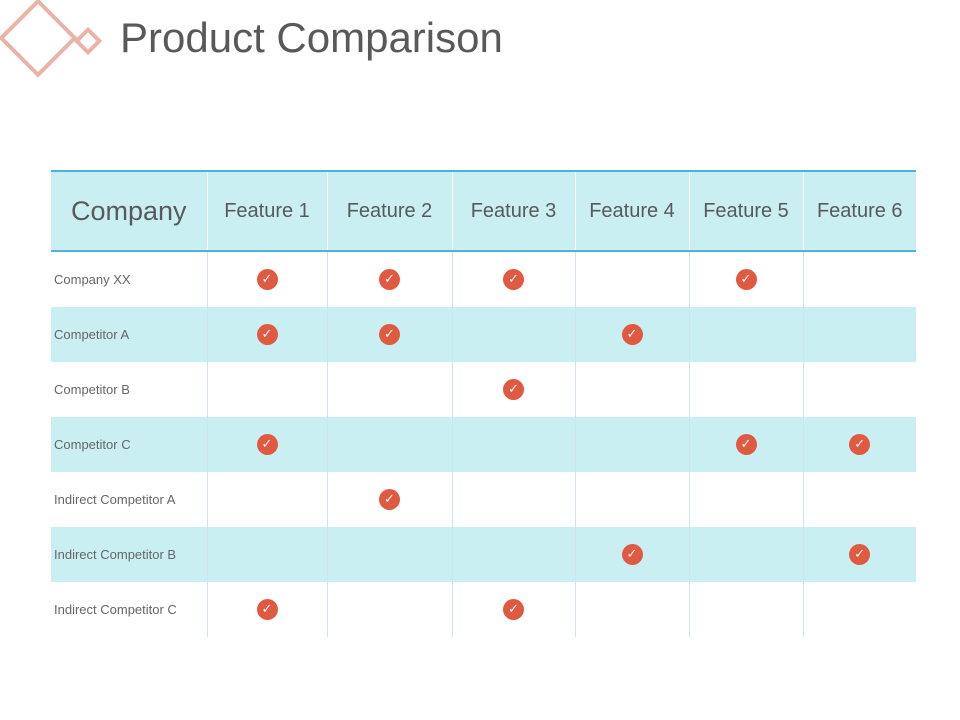 This screenshot has height=720, width=960. I want to click on feature-column-header: Feature 4, so click(631, 211).